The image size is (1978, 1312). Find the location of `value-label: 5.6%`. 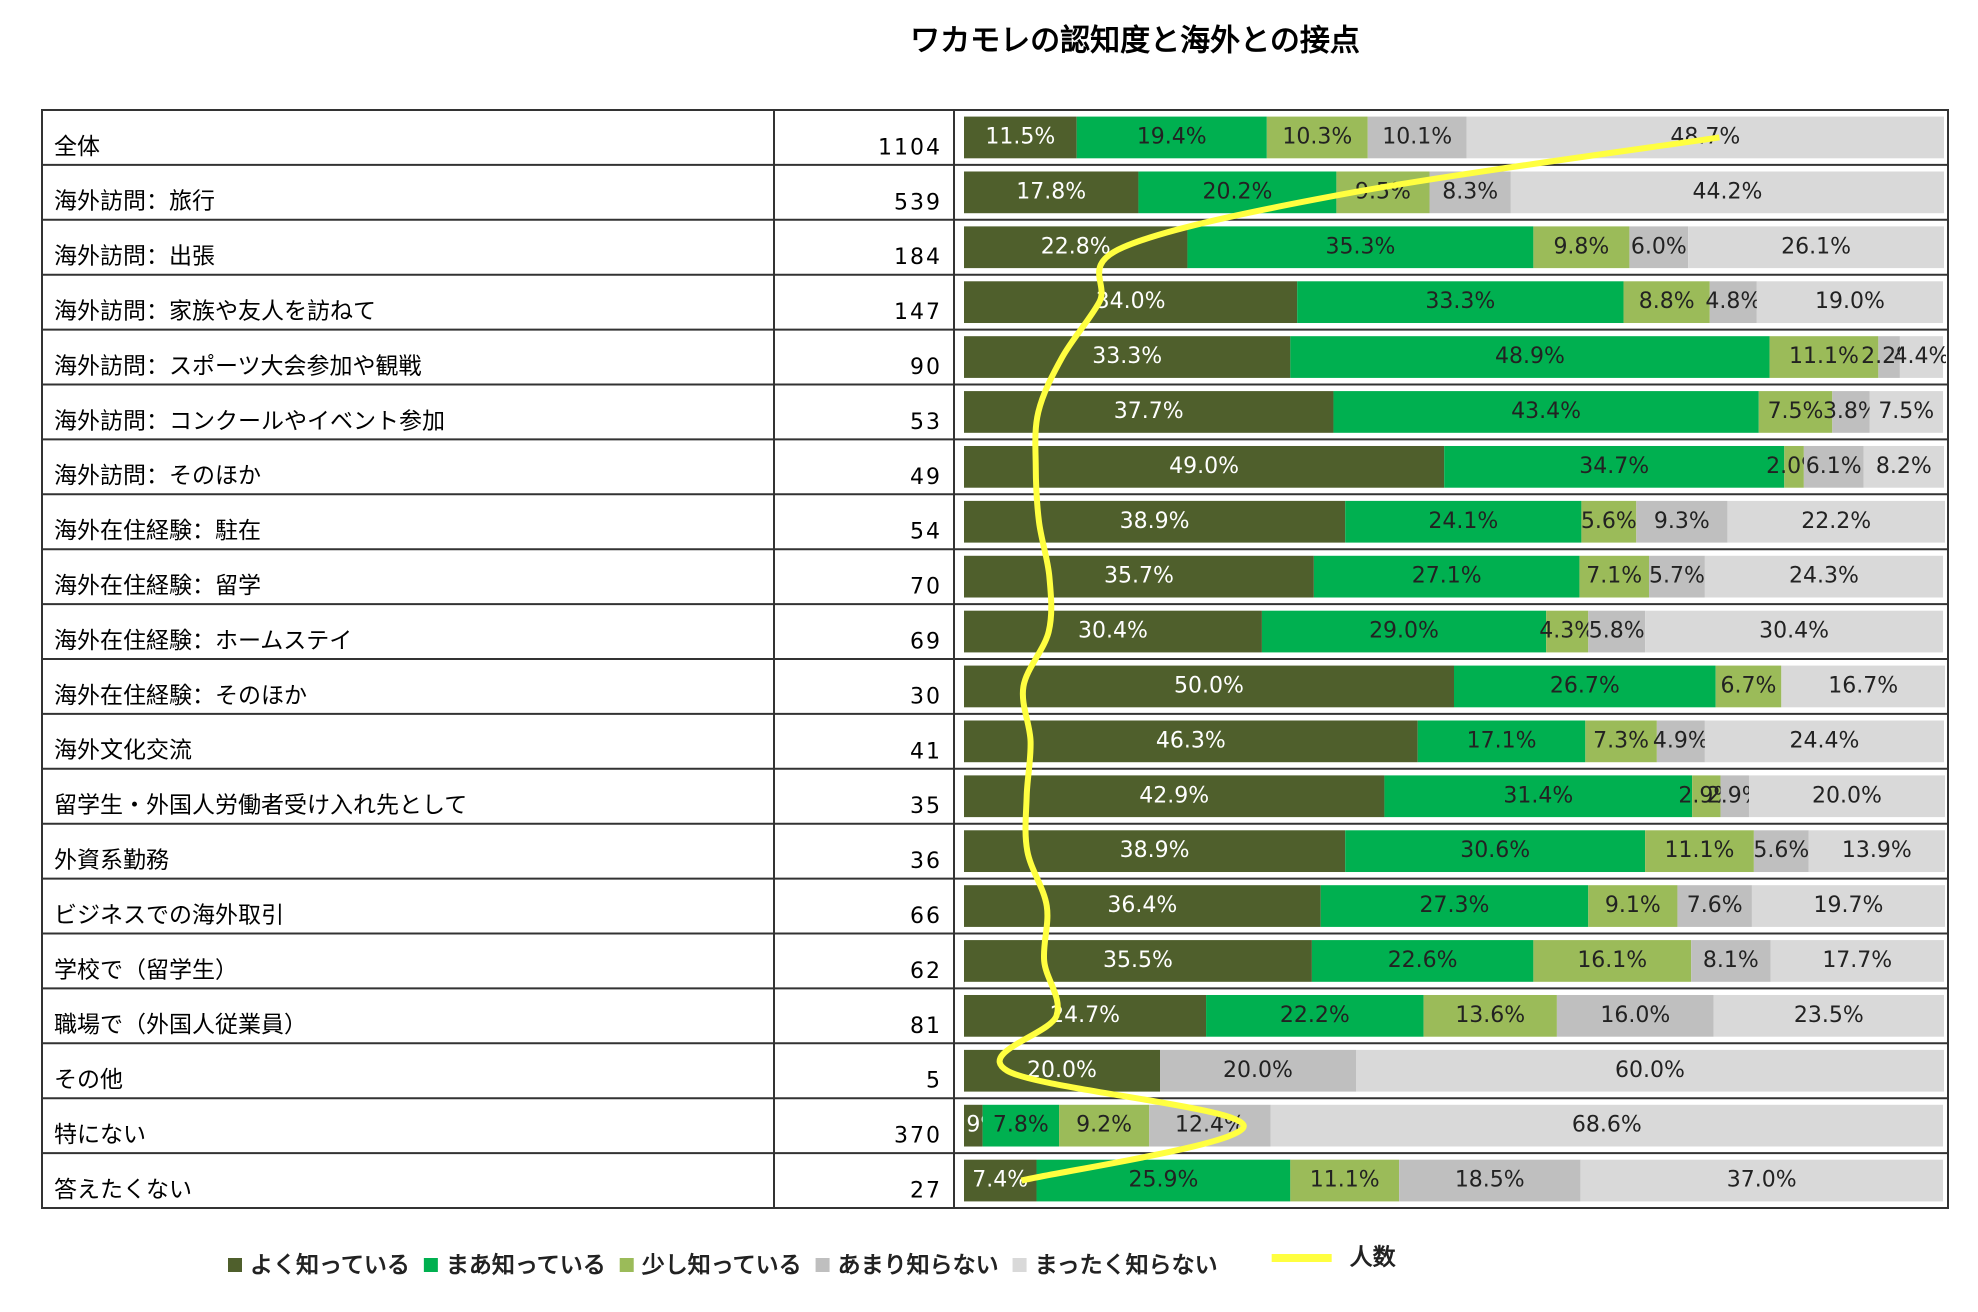

value-label: 5.6% is located at coordinates (1609, 521).